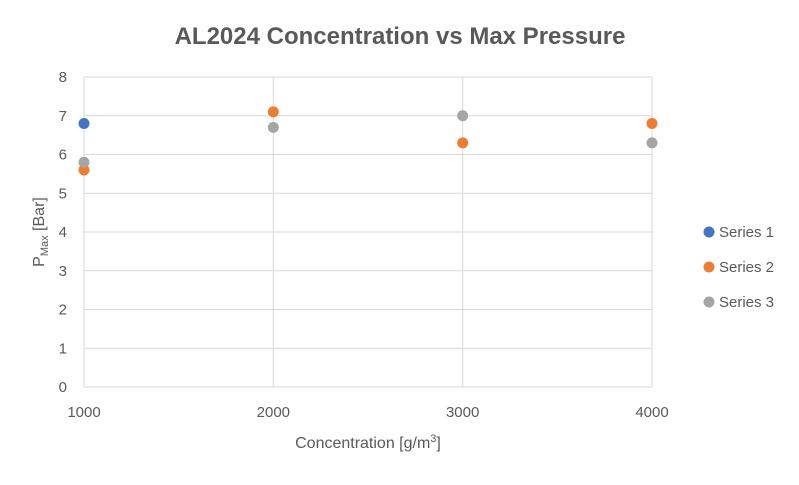  Describe the element at coordinates (63, 116) in the screenshot. I see `y-tick-label: 7` at that location.